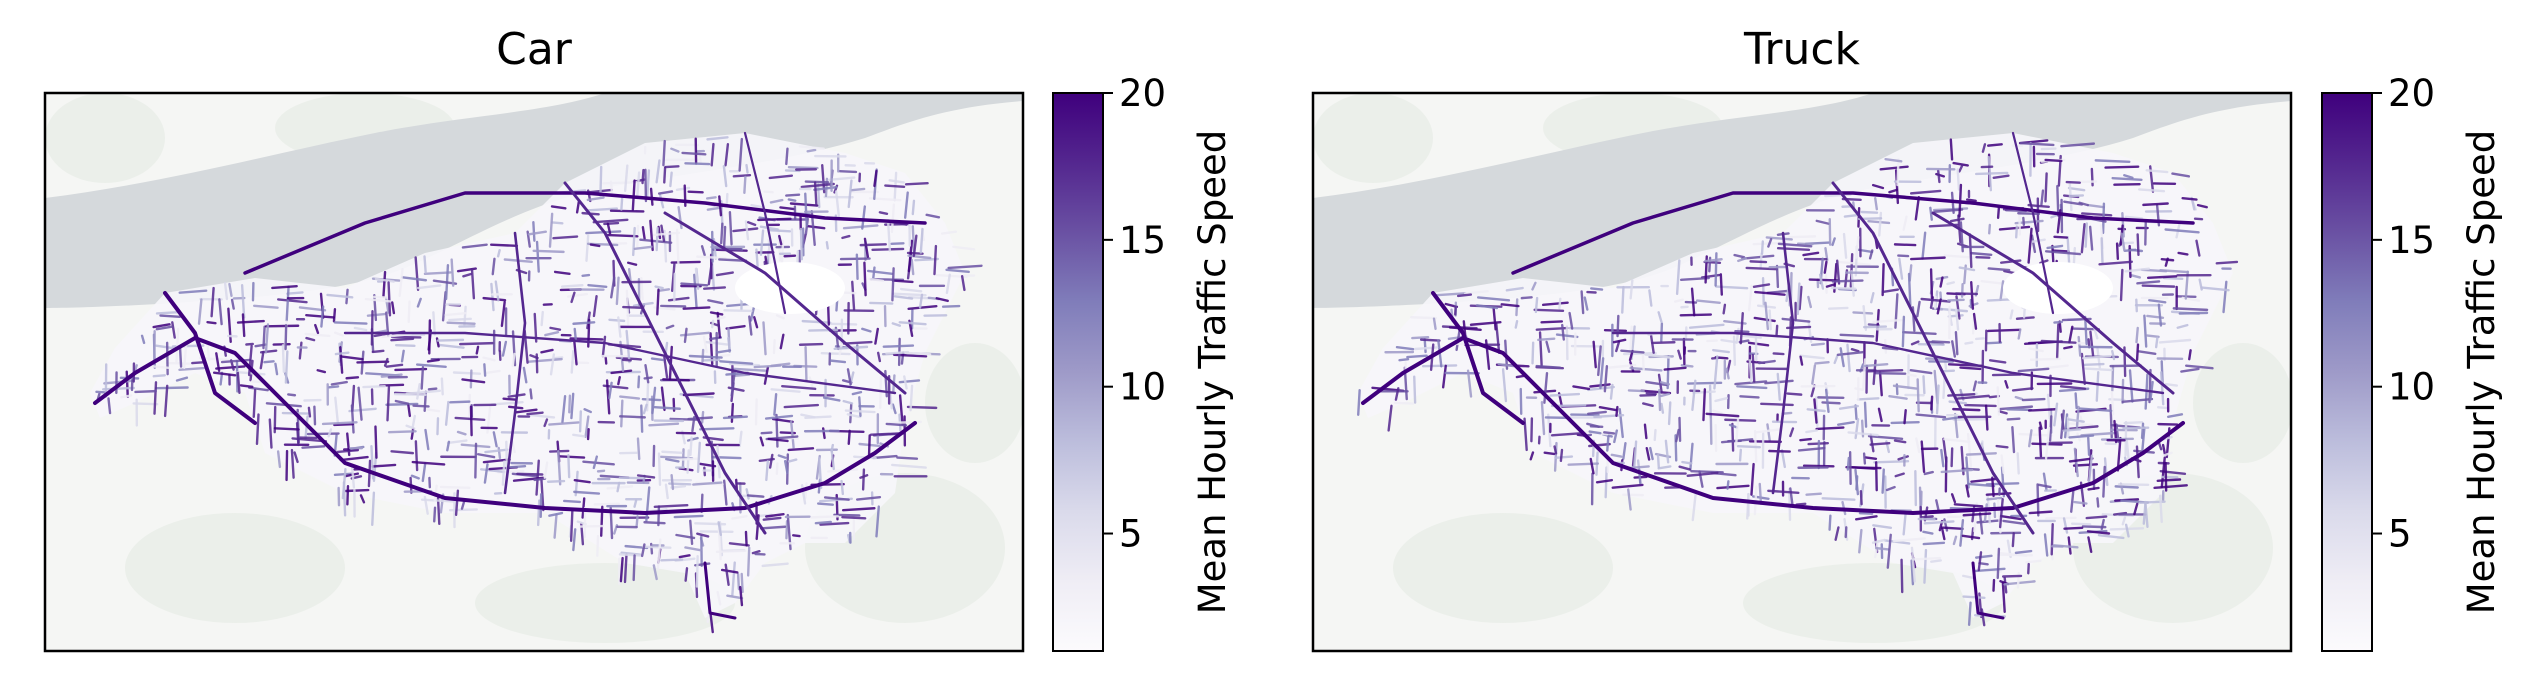 This screenshot has height=696, width=2538. Describe the element at coordinates (534, 49) in the screenshot. I see `panel-title-car: Car` at that location.